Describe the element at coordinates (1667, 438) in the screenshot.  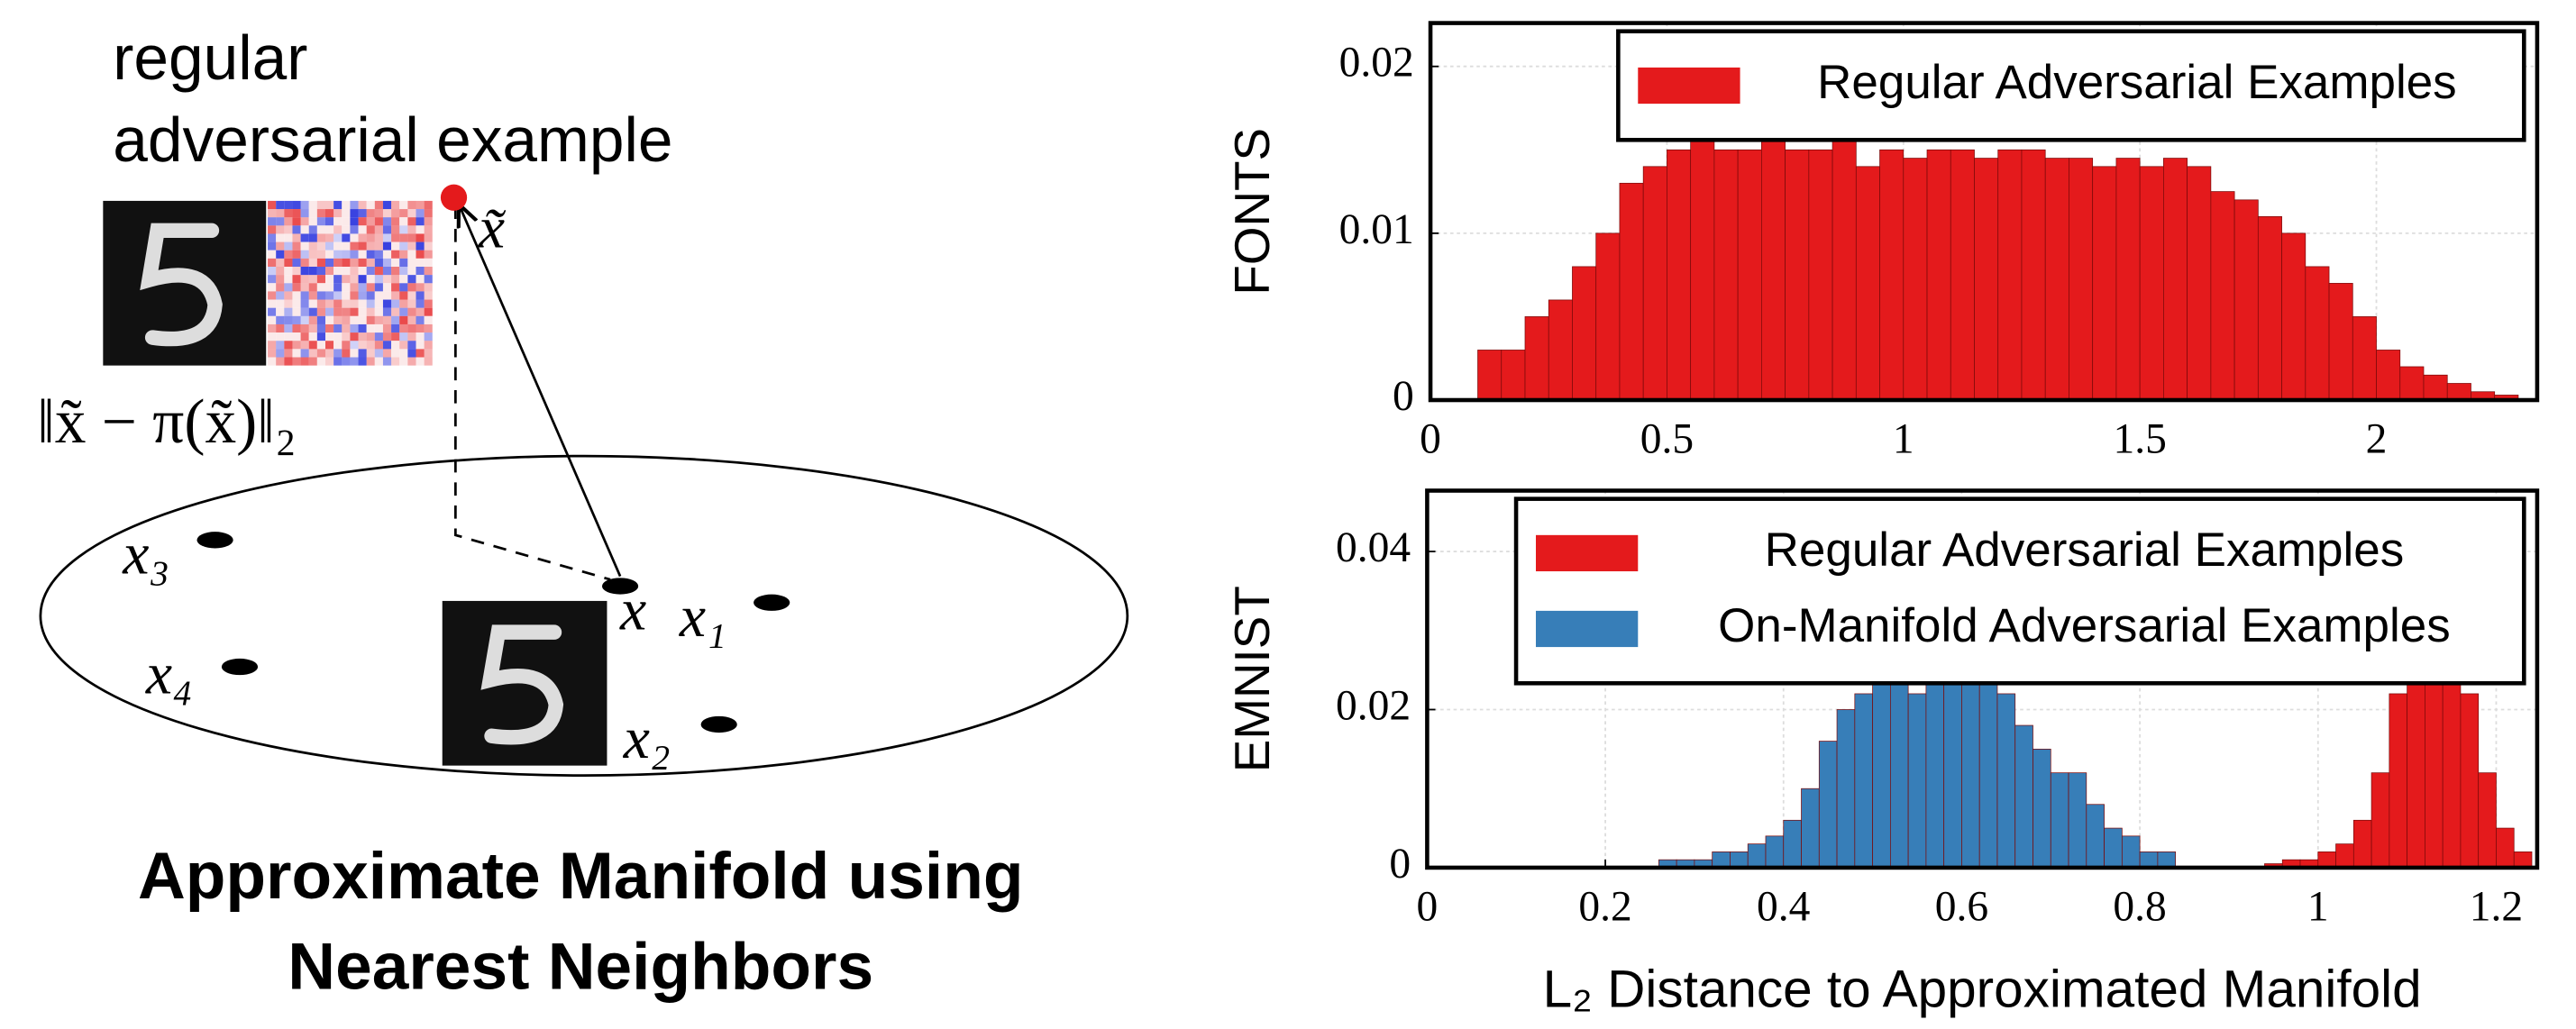
I see `x-tick-label: 0.5` at that location.